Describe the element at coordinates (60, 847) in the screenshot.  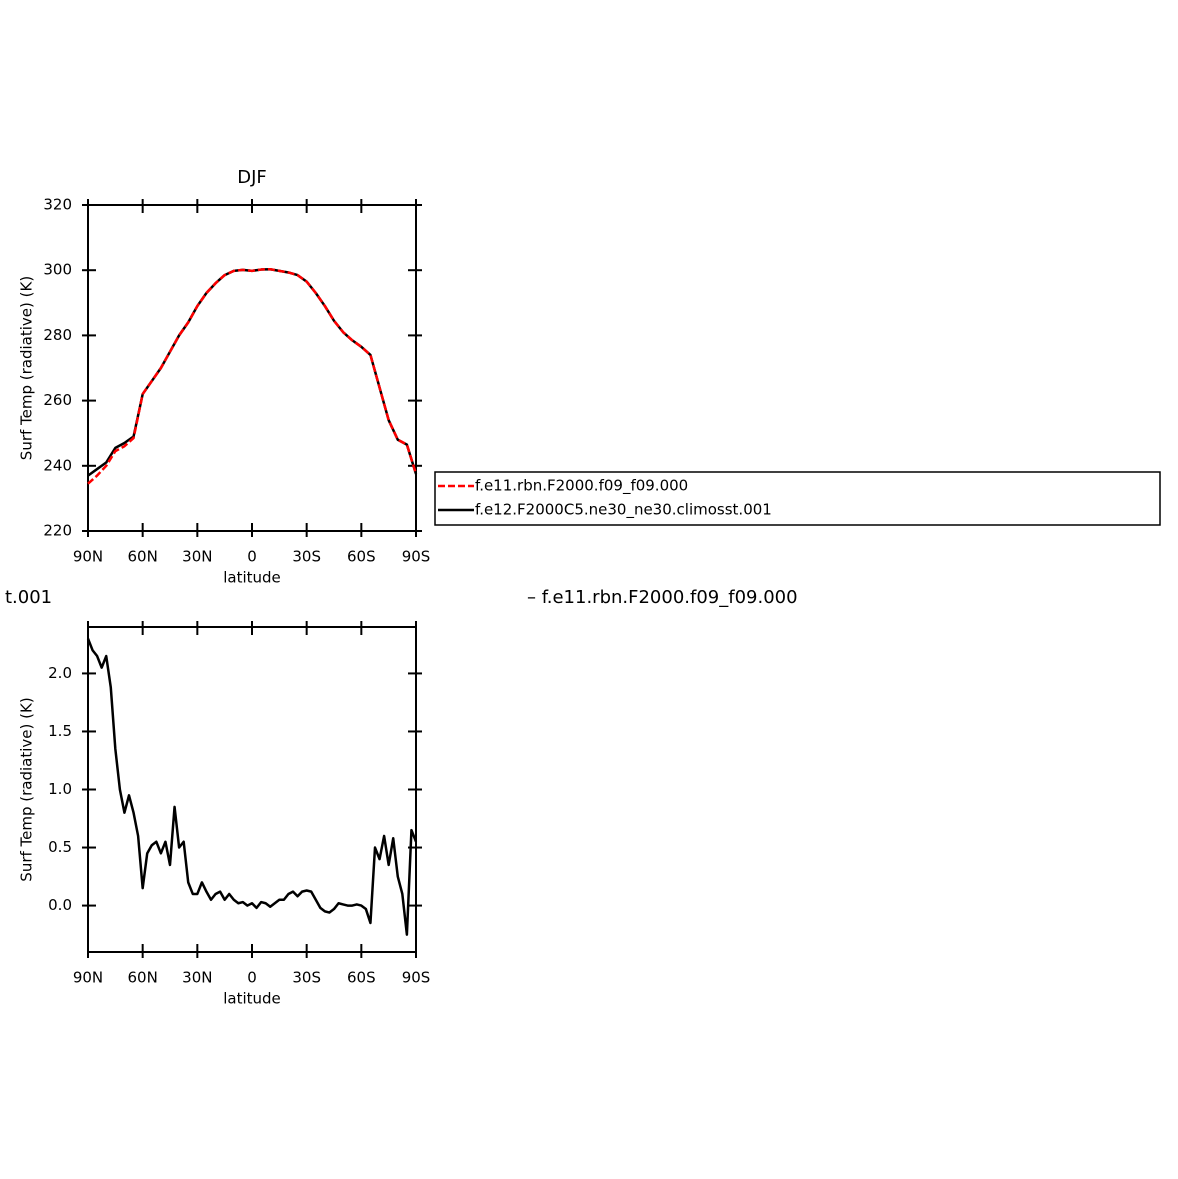
I see `y-tick-label: 0.5` at that location.